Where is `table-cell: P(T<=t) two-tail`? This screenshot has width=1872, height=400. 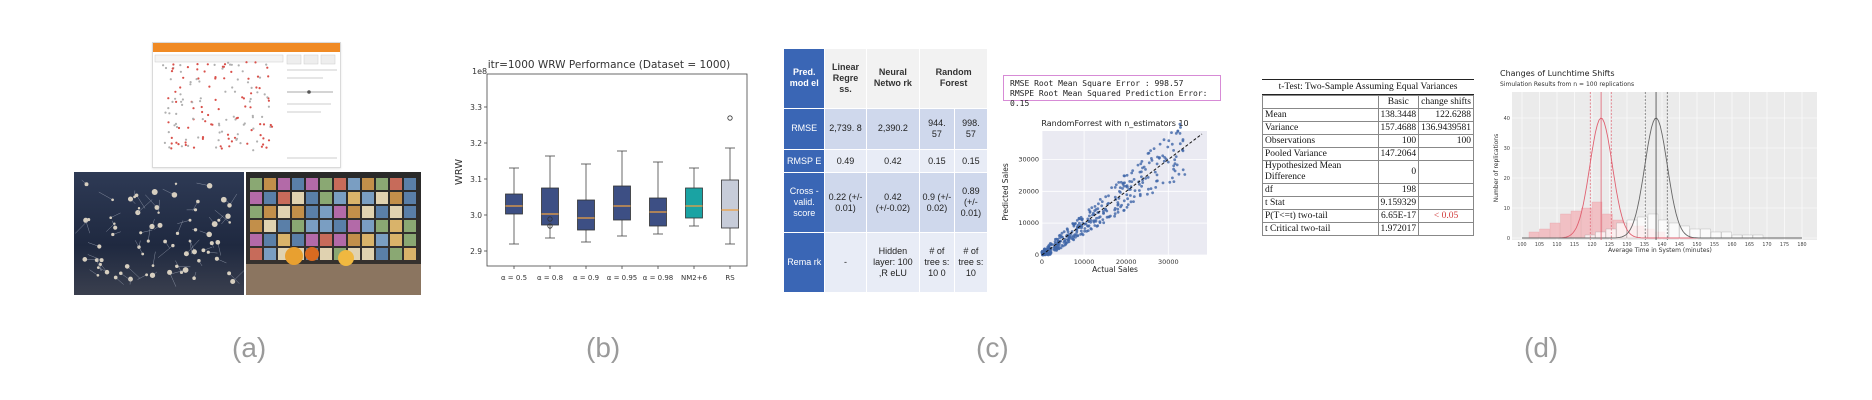
table-cell: P(T<=t) two-tail is located at coordinates (1320, 216).